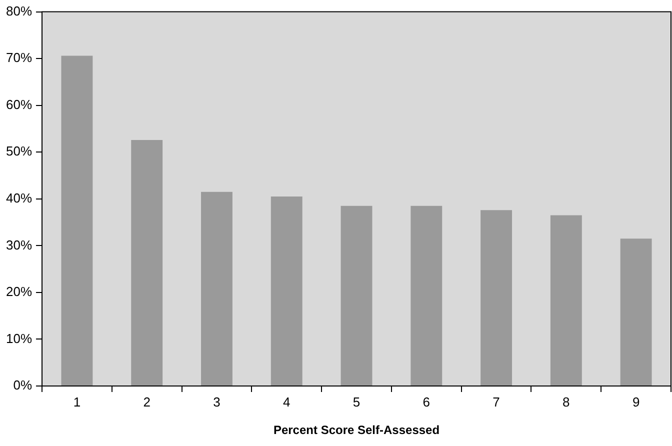  What do you see at coordinates (19, 244) in the screenshot?
I see `y-tick-label: 30%` at bounding box center [19, 244].